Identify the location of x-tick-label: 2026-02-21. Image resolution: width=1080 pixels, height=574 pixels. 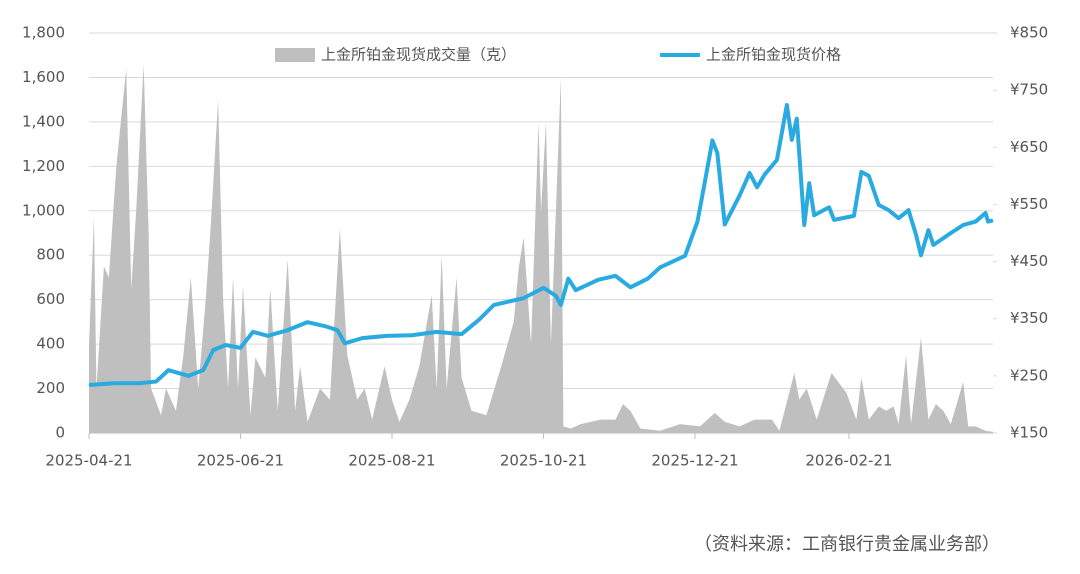
(848, 461).